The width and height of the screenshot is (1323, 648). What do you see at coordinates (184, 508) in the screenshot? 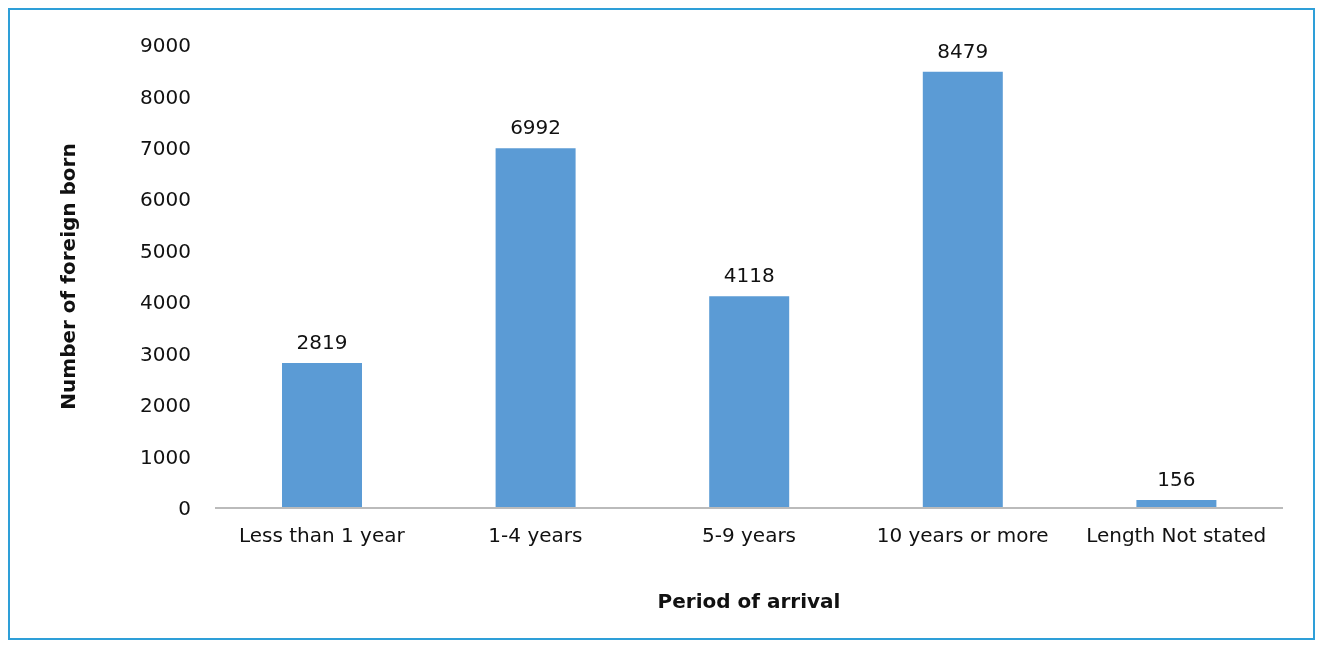
I see `y-tick-label: 0` at bounding box center [184, 508].